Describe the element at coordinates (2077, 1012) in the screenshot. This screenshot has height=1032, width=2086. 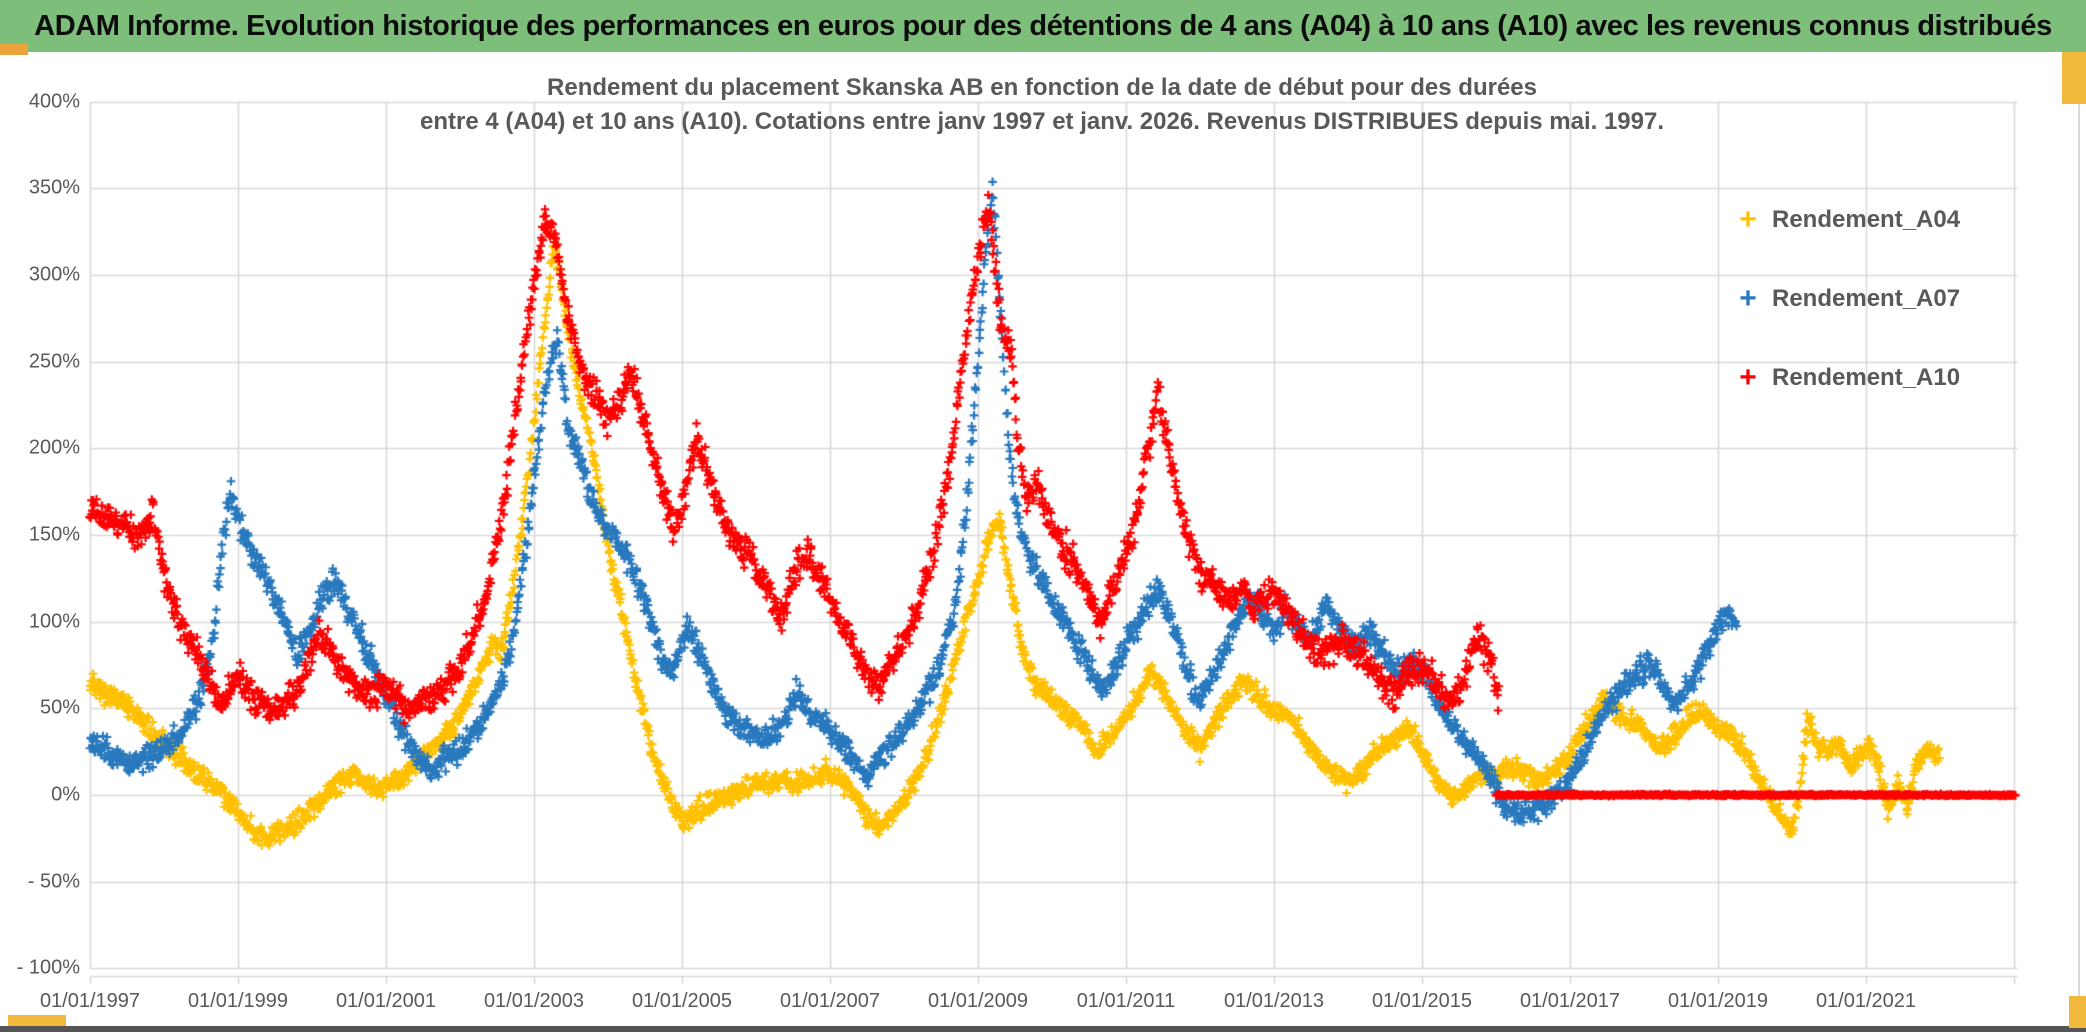
I see `corner-accent-bottom-right` at that location.